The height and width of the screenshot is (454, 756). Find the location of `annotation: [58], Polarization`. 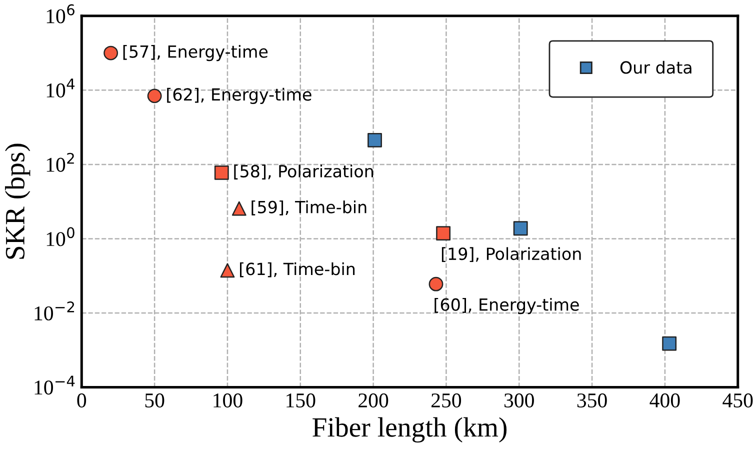

annotation: [58], Polarization is located at coordinates (303, 172).